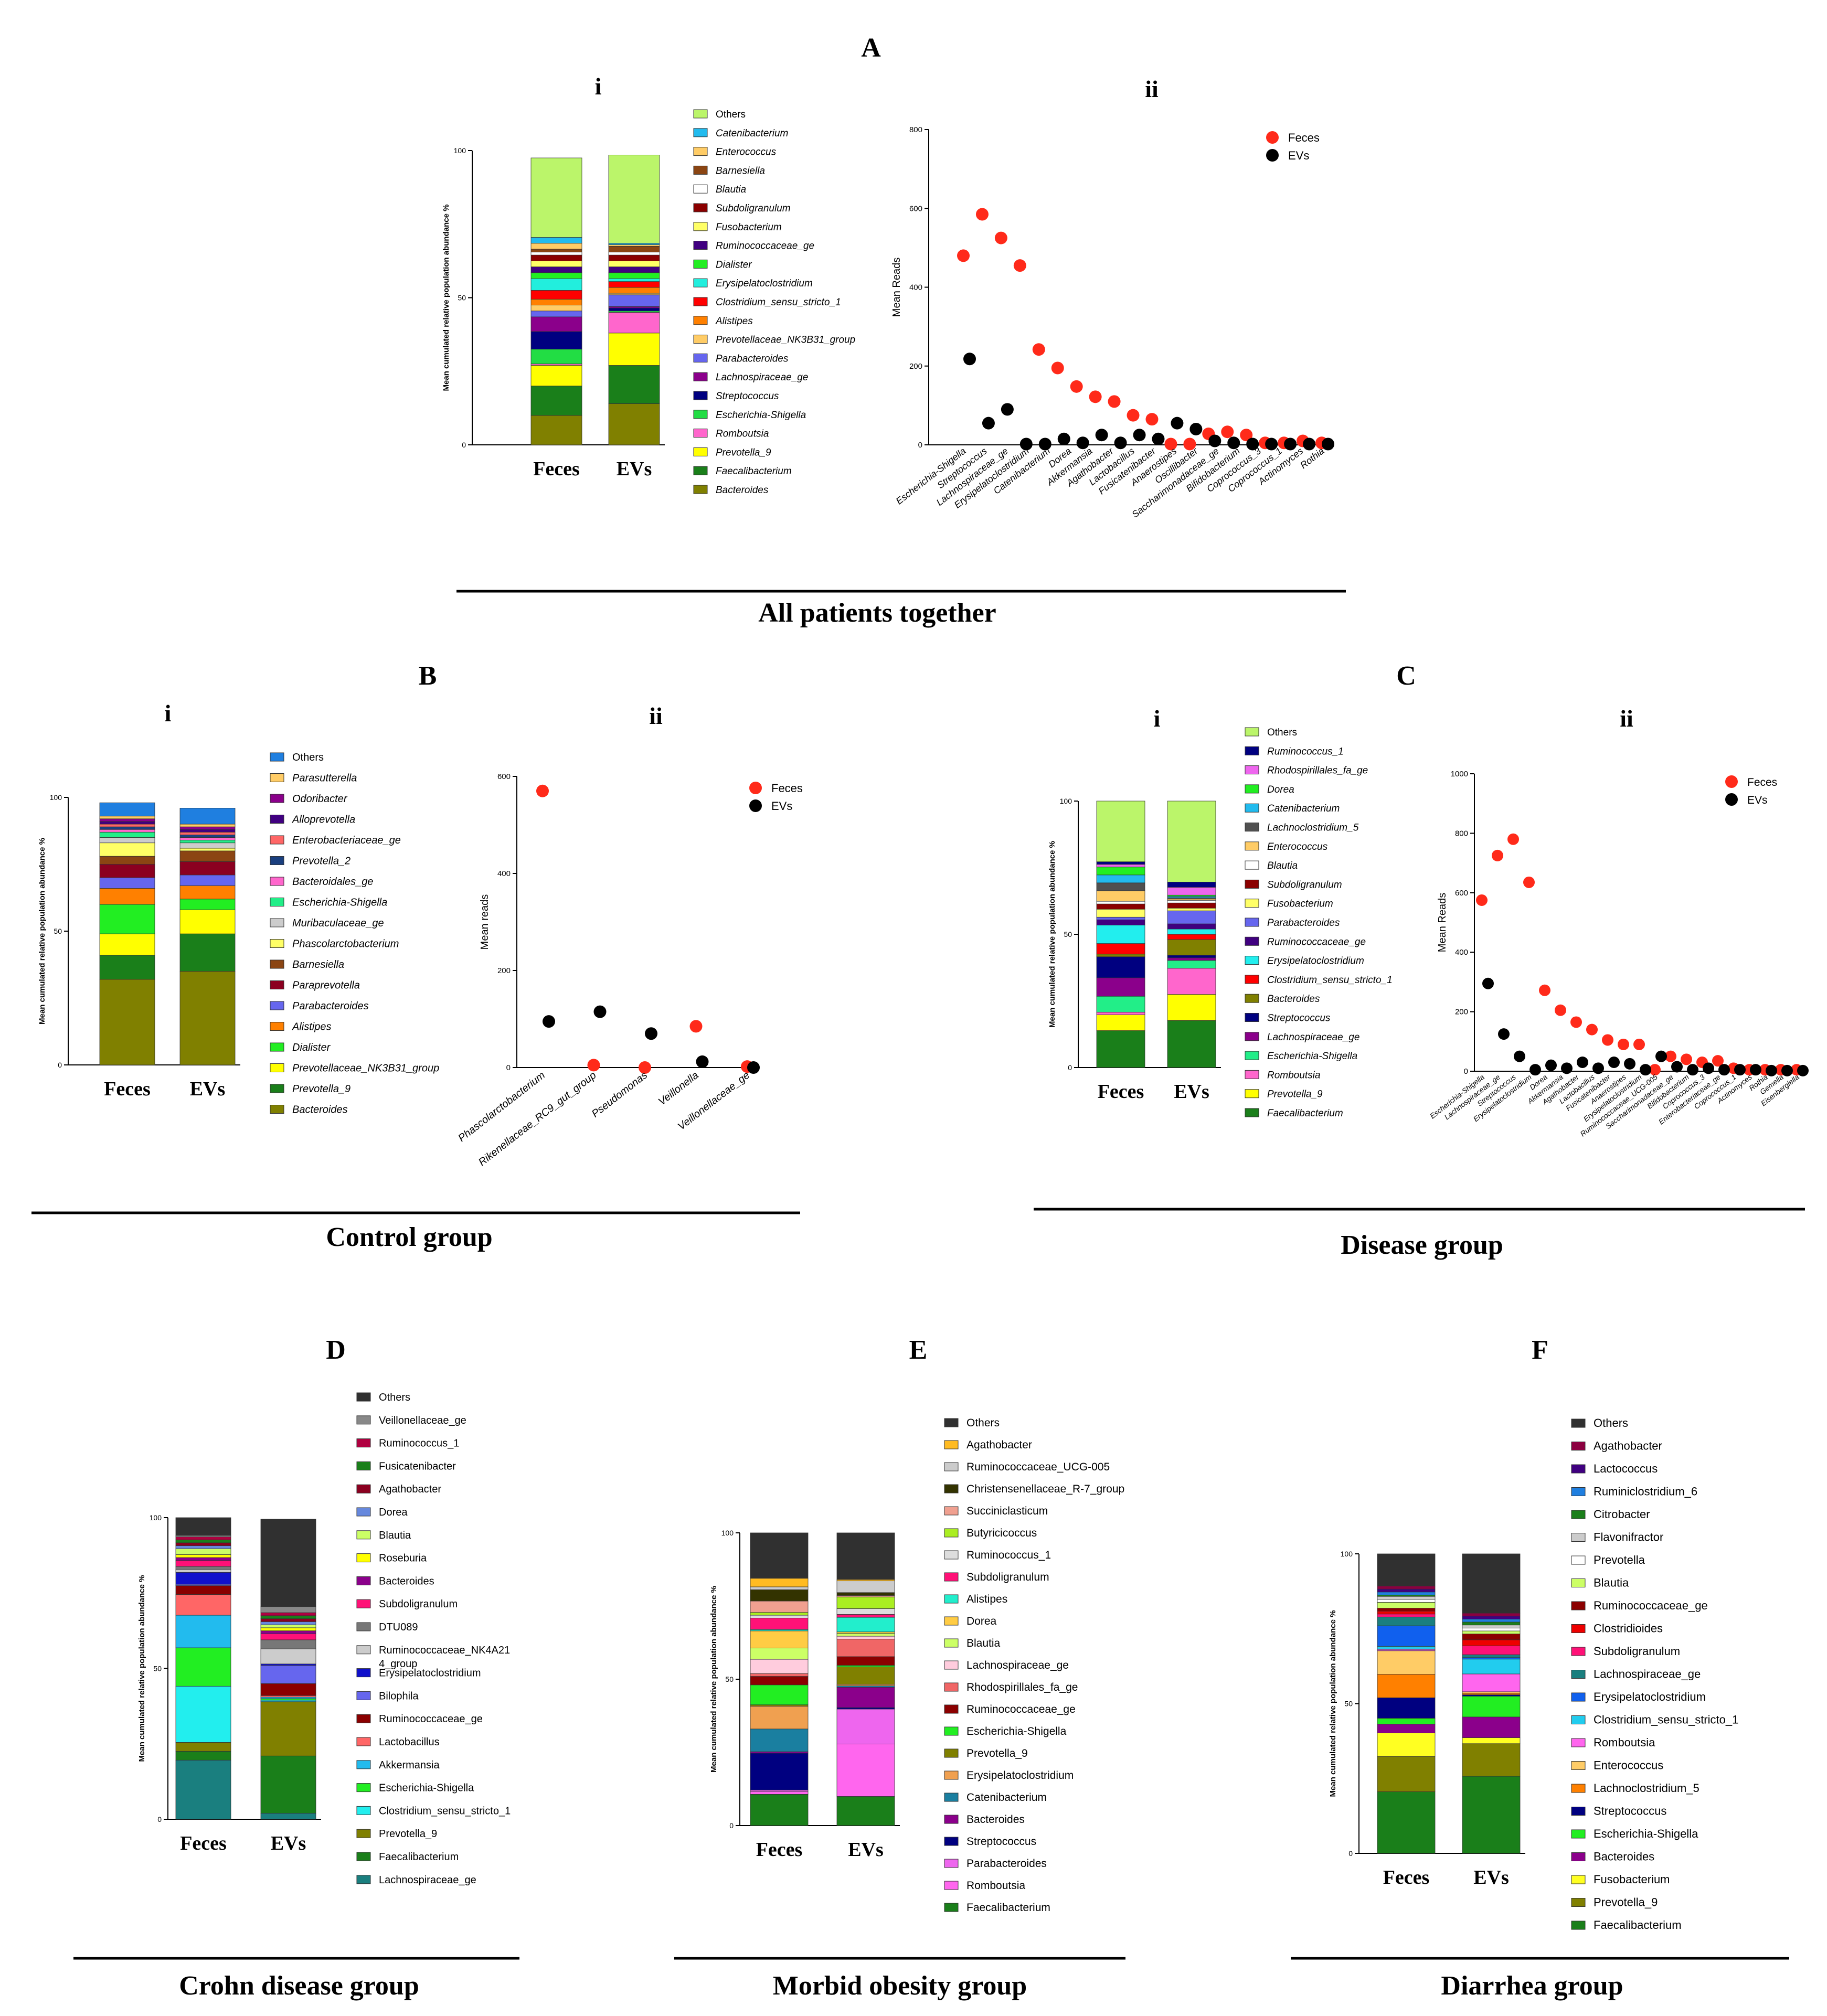 The height and width of the screenshot is (2016, 1827). Describe the element at coordinates (999, 1445) in the screenshot. I see `legend-label: Agathobacter` at that location.